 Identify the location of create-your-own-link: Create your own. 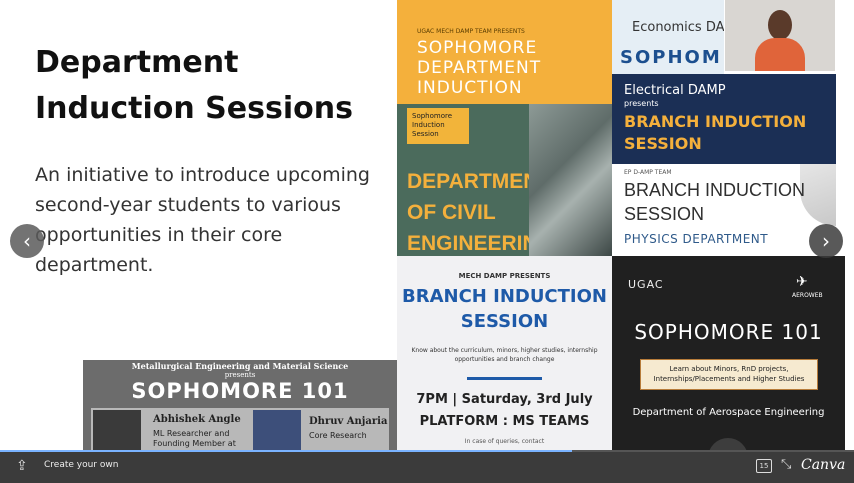
(81, 465).